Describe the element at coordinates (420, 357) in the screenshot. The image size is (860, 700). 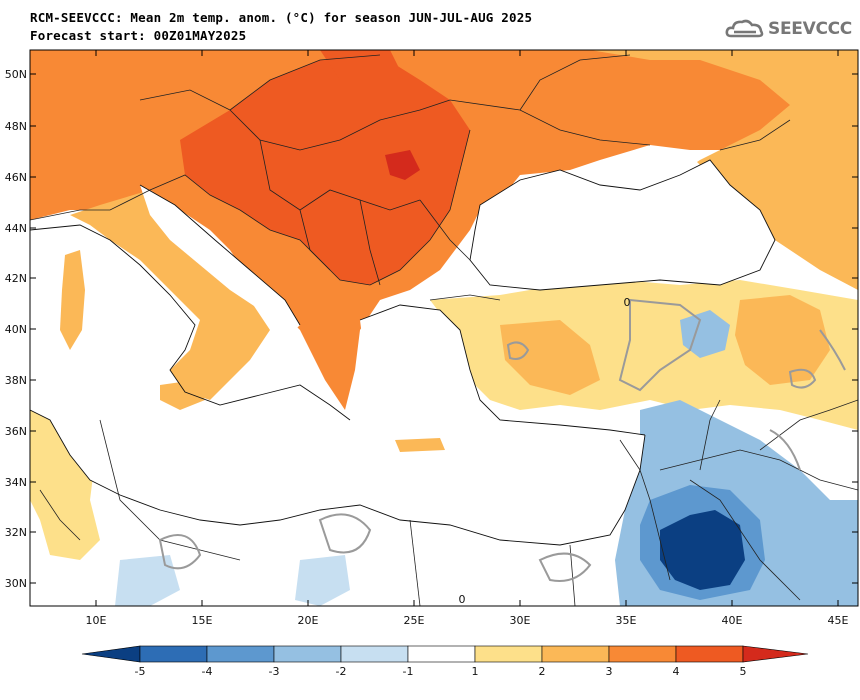
I see `sea-aegean` at that location.